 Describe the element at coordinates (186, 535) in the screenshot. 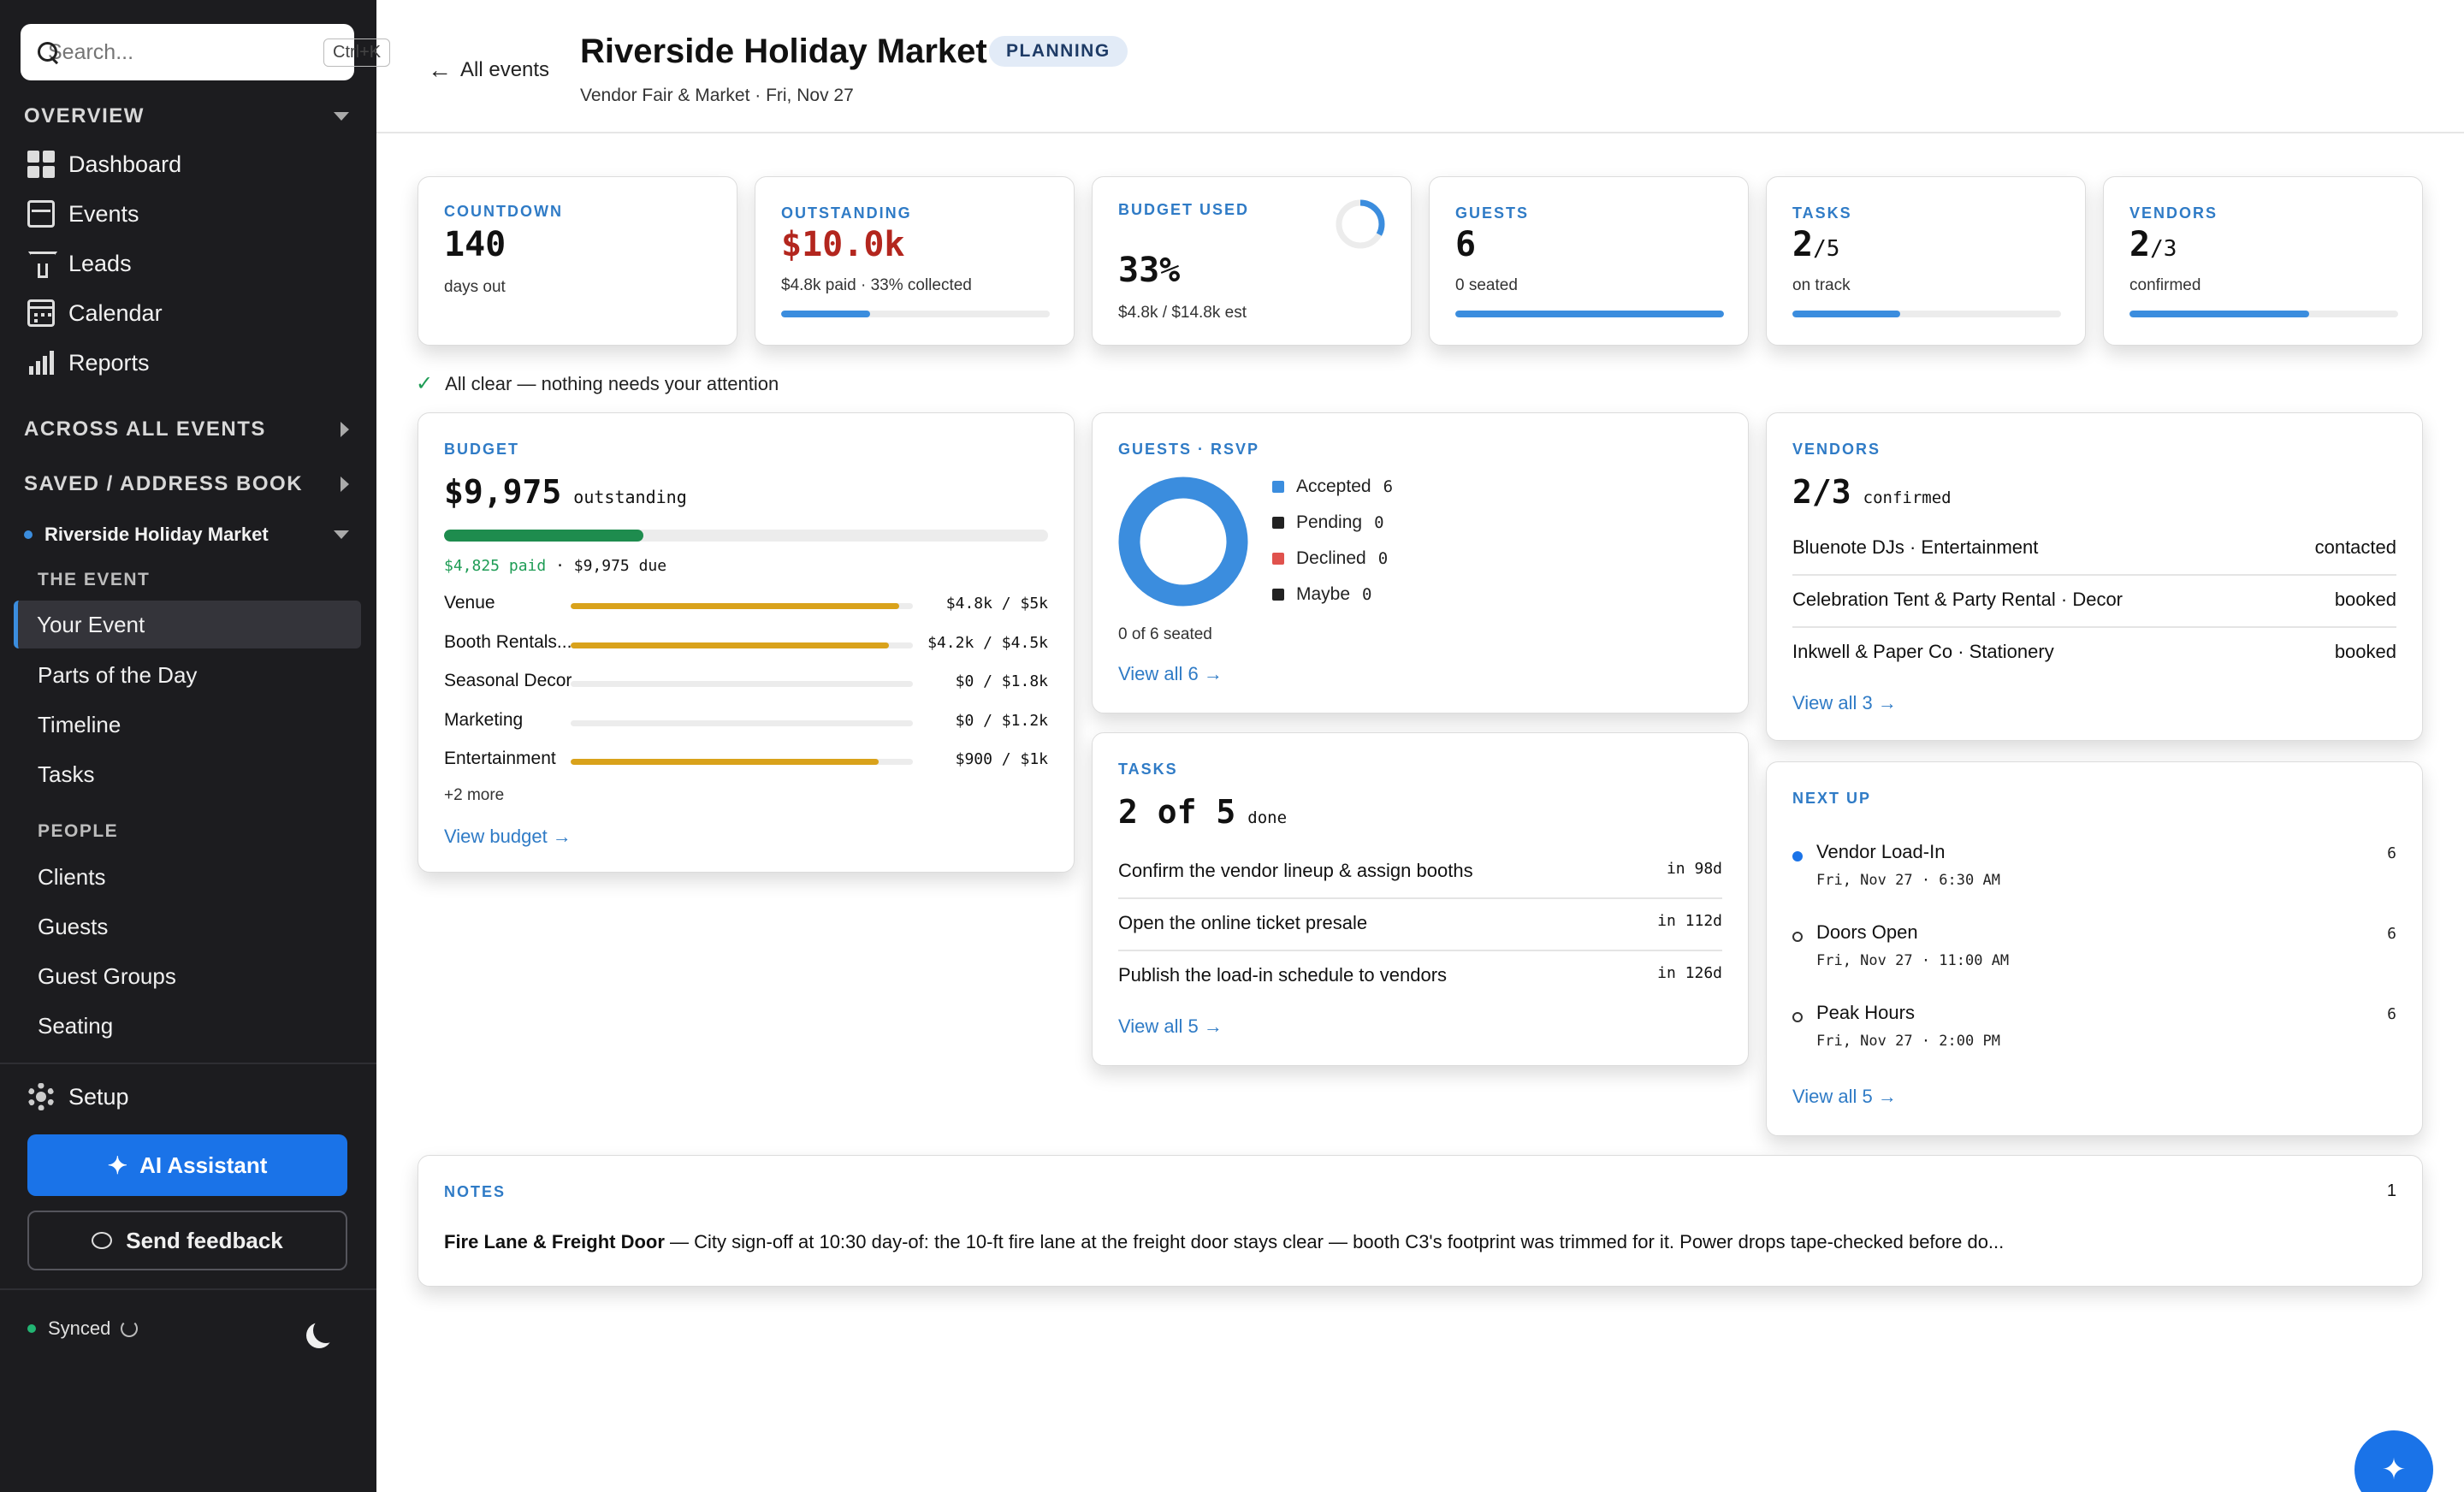

I see `current-event-selector: Riverside Holiday Market` at that location.